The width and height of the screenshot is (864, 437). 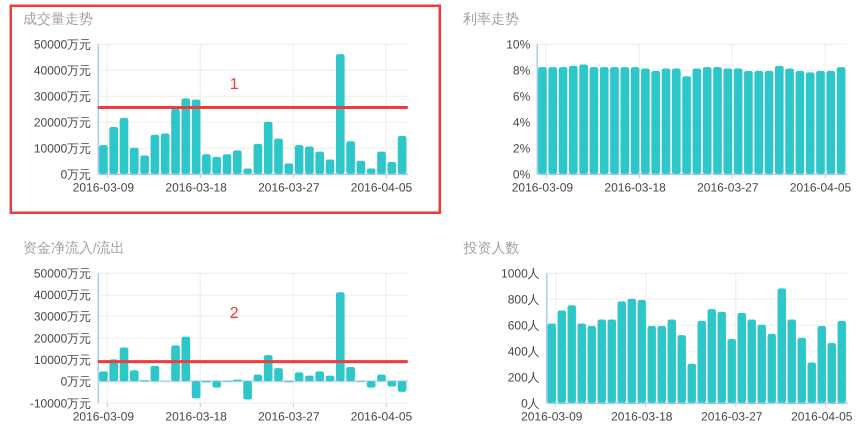 What do you see at coordinates (530, 403) in the screenshot?
I see `y-tick-label: 0人` at bounding box center [530, 403].